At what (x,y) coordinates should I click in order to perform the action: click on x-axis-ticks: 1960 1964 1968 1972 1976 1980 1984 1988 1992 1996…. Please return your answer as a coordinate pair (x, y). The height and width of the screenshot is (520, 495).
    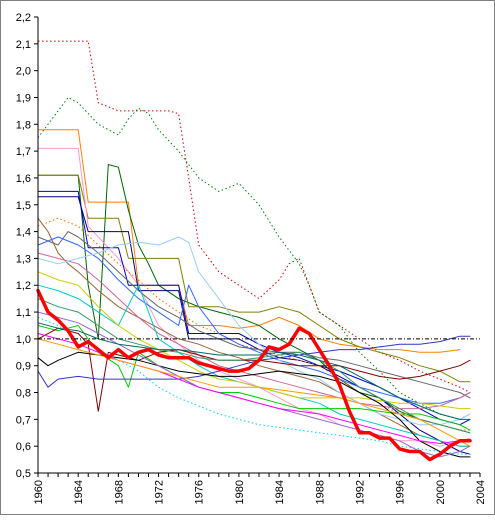
    Looking at the image, I should click on (260, 488).